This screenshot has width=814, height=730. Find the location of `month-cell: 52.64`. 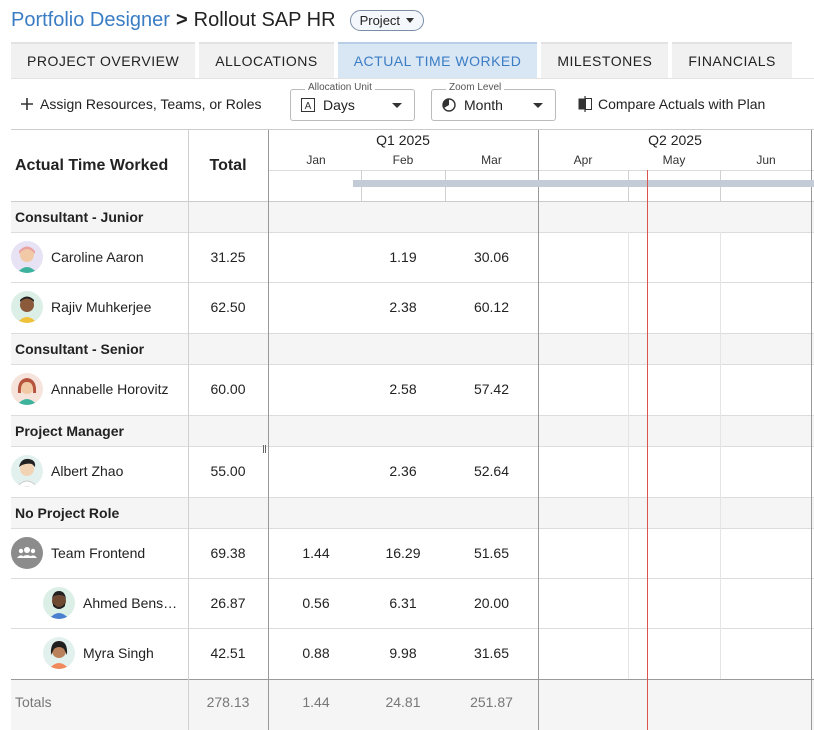

month-cell: 52.64 is located at coordinates (491, 471).